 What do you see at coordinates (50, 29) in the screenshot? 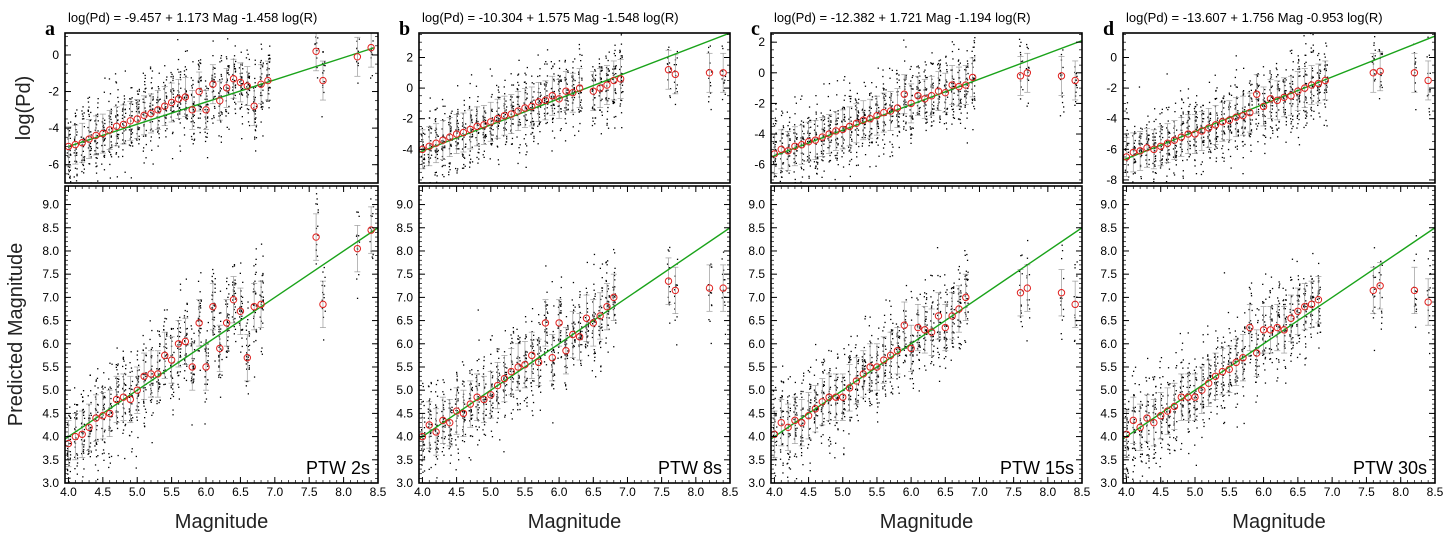
I see `panel-letter: a` at bounding box center [50, 29].